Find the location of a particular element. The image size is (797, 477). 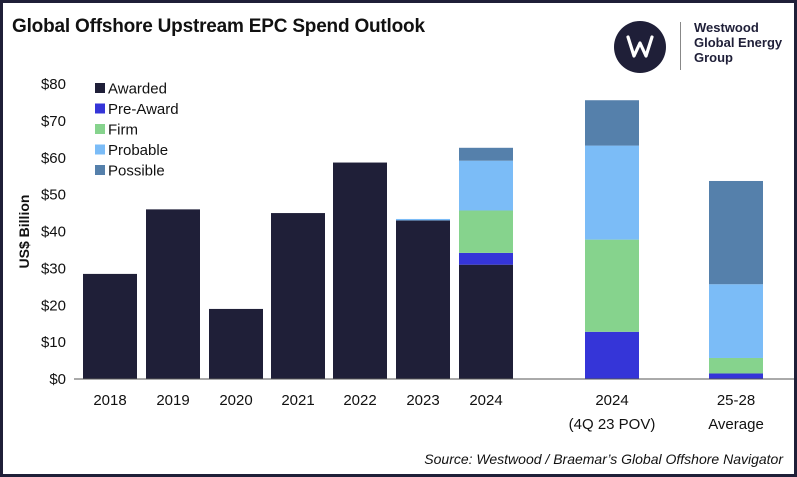

y-tick-label: $0 is located at coordinates (57, 379).